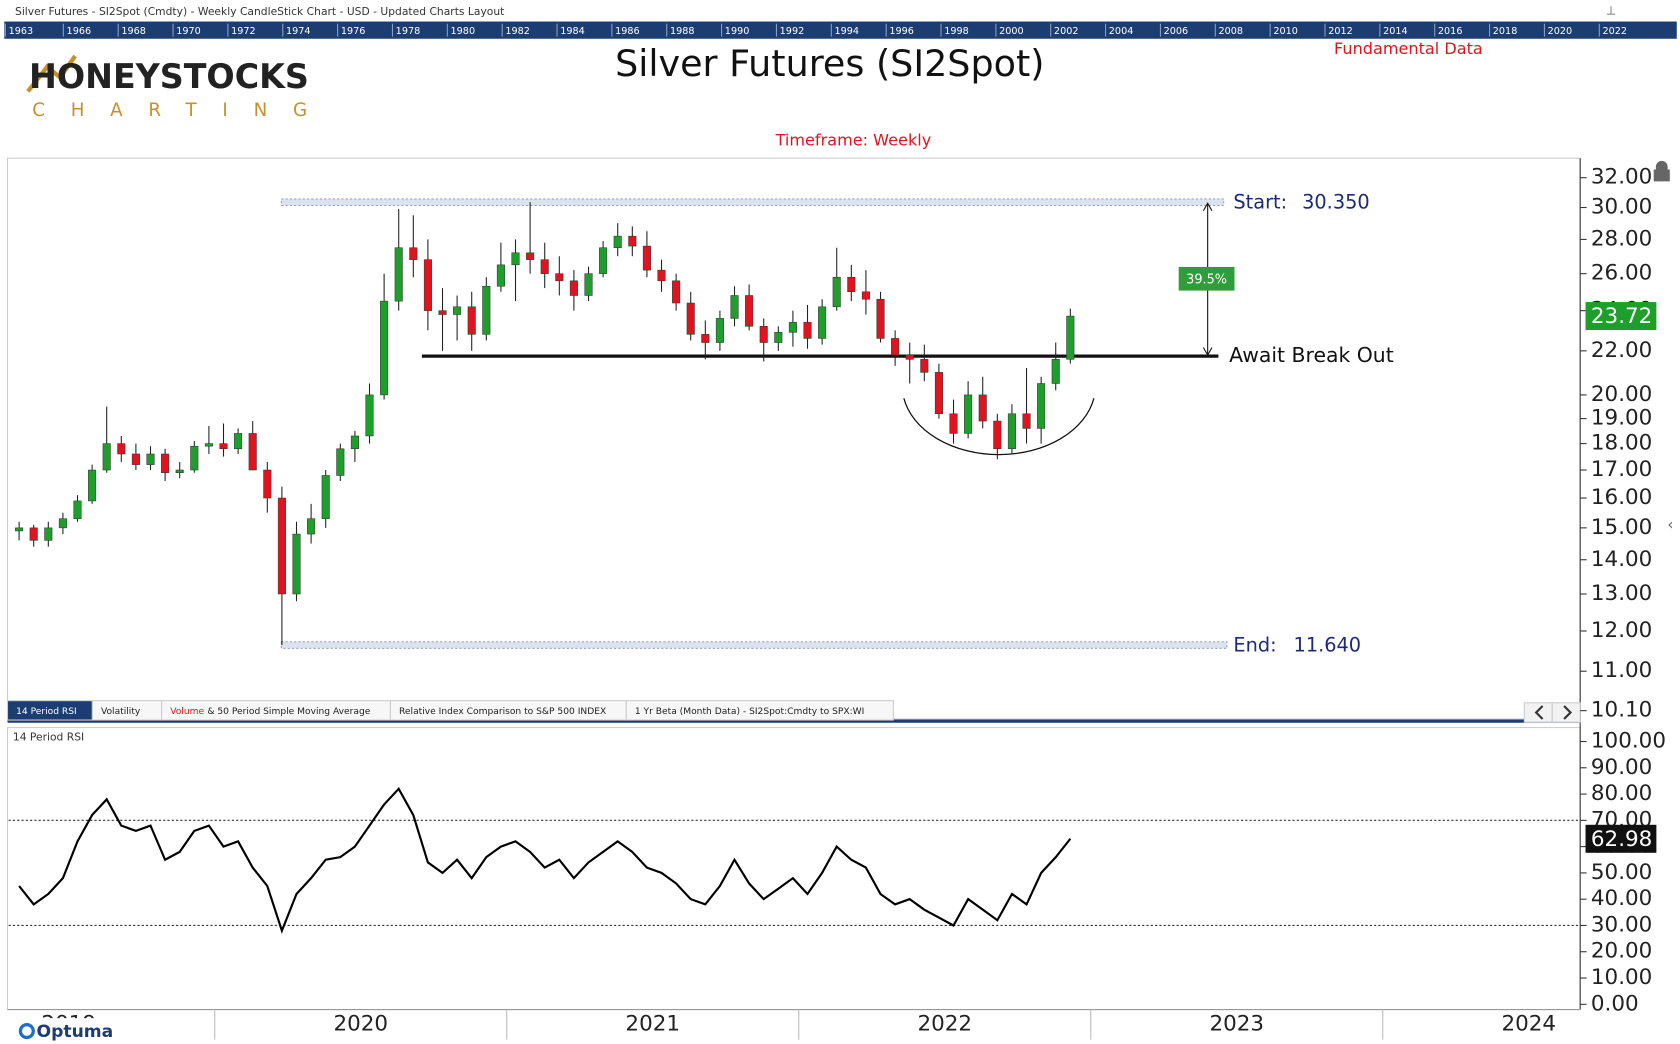 This screenshot has height=1044, width=1680. Describe the element at coordinates (1505, 31) in the screenshot. I see `timeline-year: 2018` at that location.